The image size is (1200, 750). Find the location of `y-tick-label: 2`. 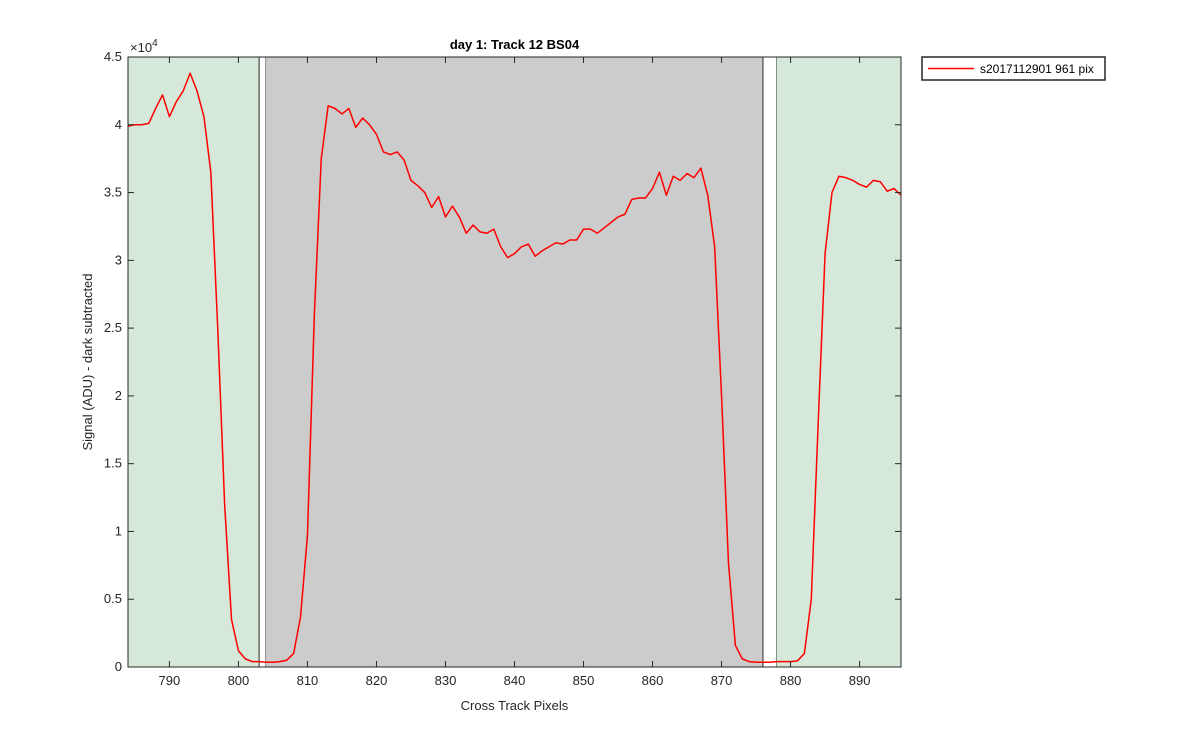

y-tick-label: 2 is located at coordinates (118, 395).